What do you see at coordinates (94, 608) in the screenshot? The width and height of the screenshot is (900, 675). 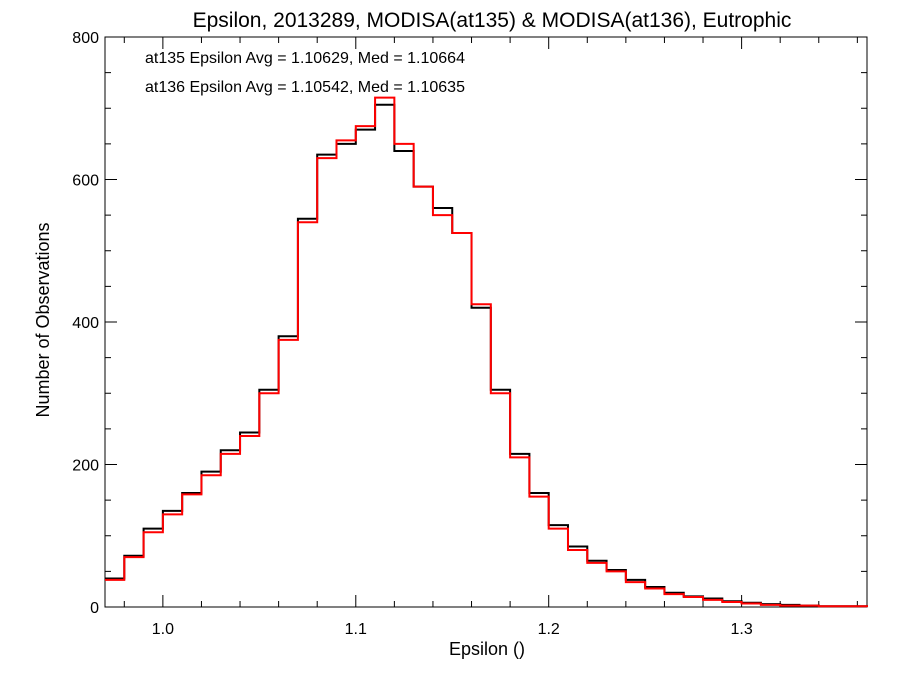 I see `y-tick-label: 0` at bounding box center [94, 608].